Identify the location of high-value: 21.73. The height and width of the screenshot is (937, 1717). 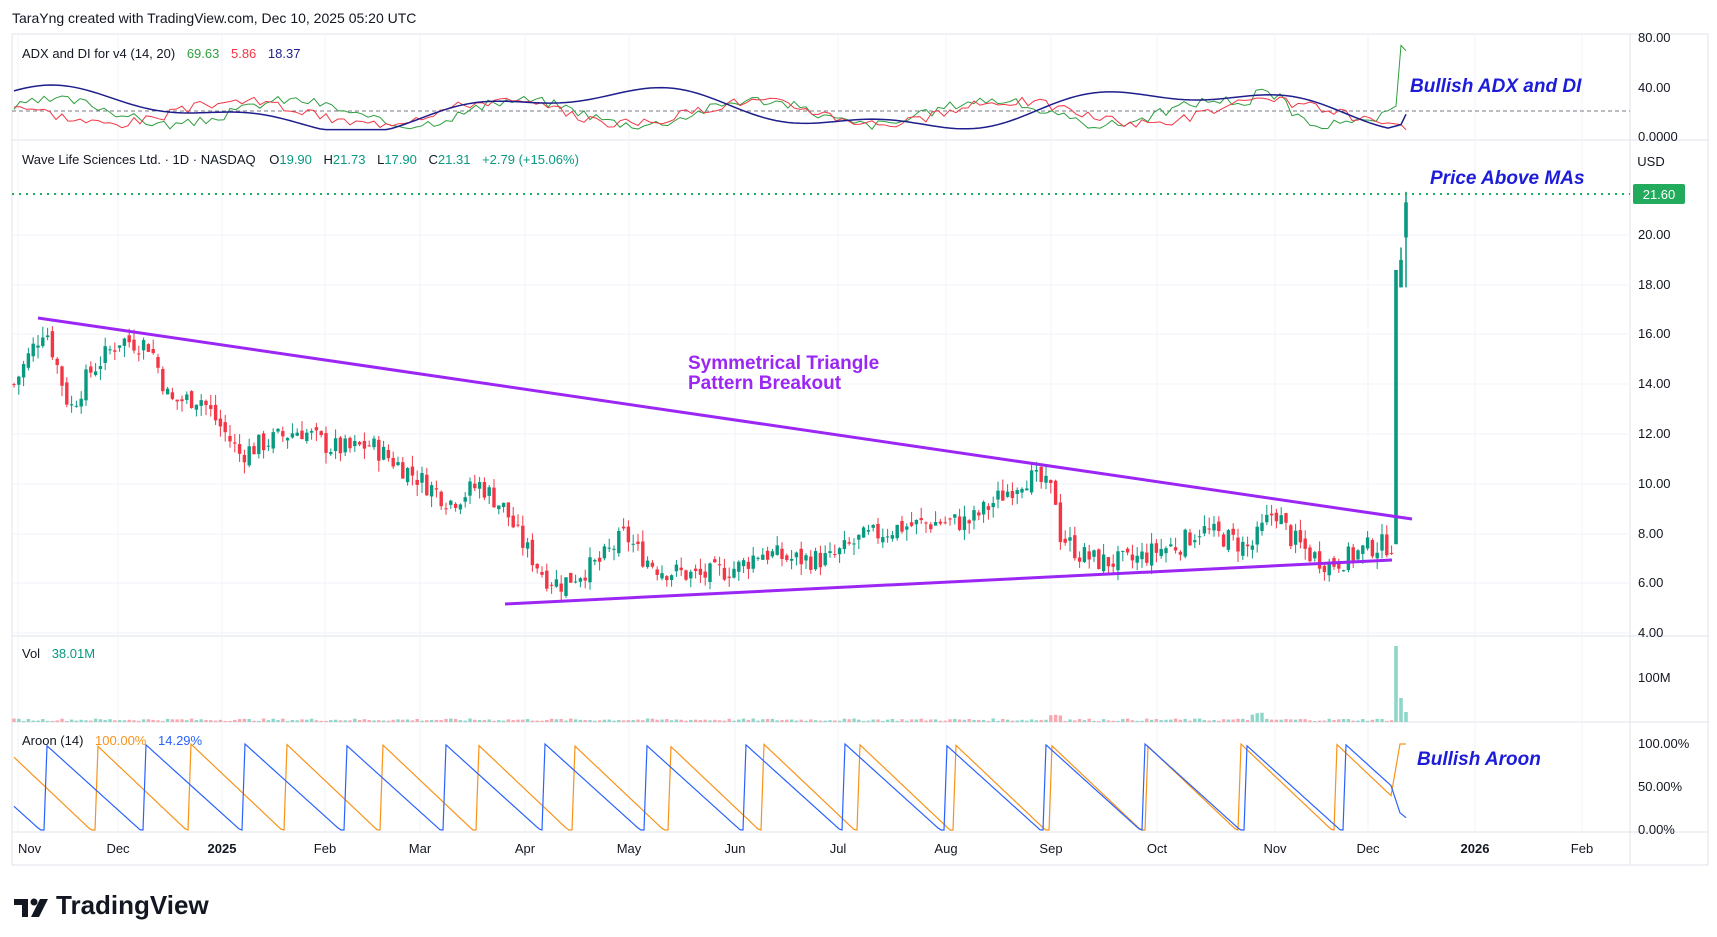
(349, 159).